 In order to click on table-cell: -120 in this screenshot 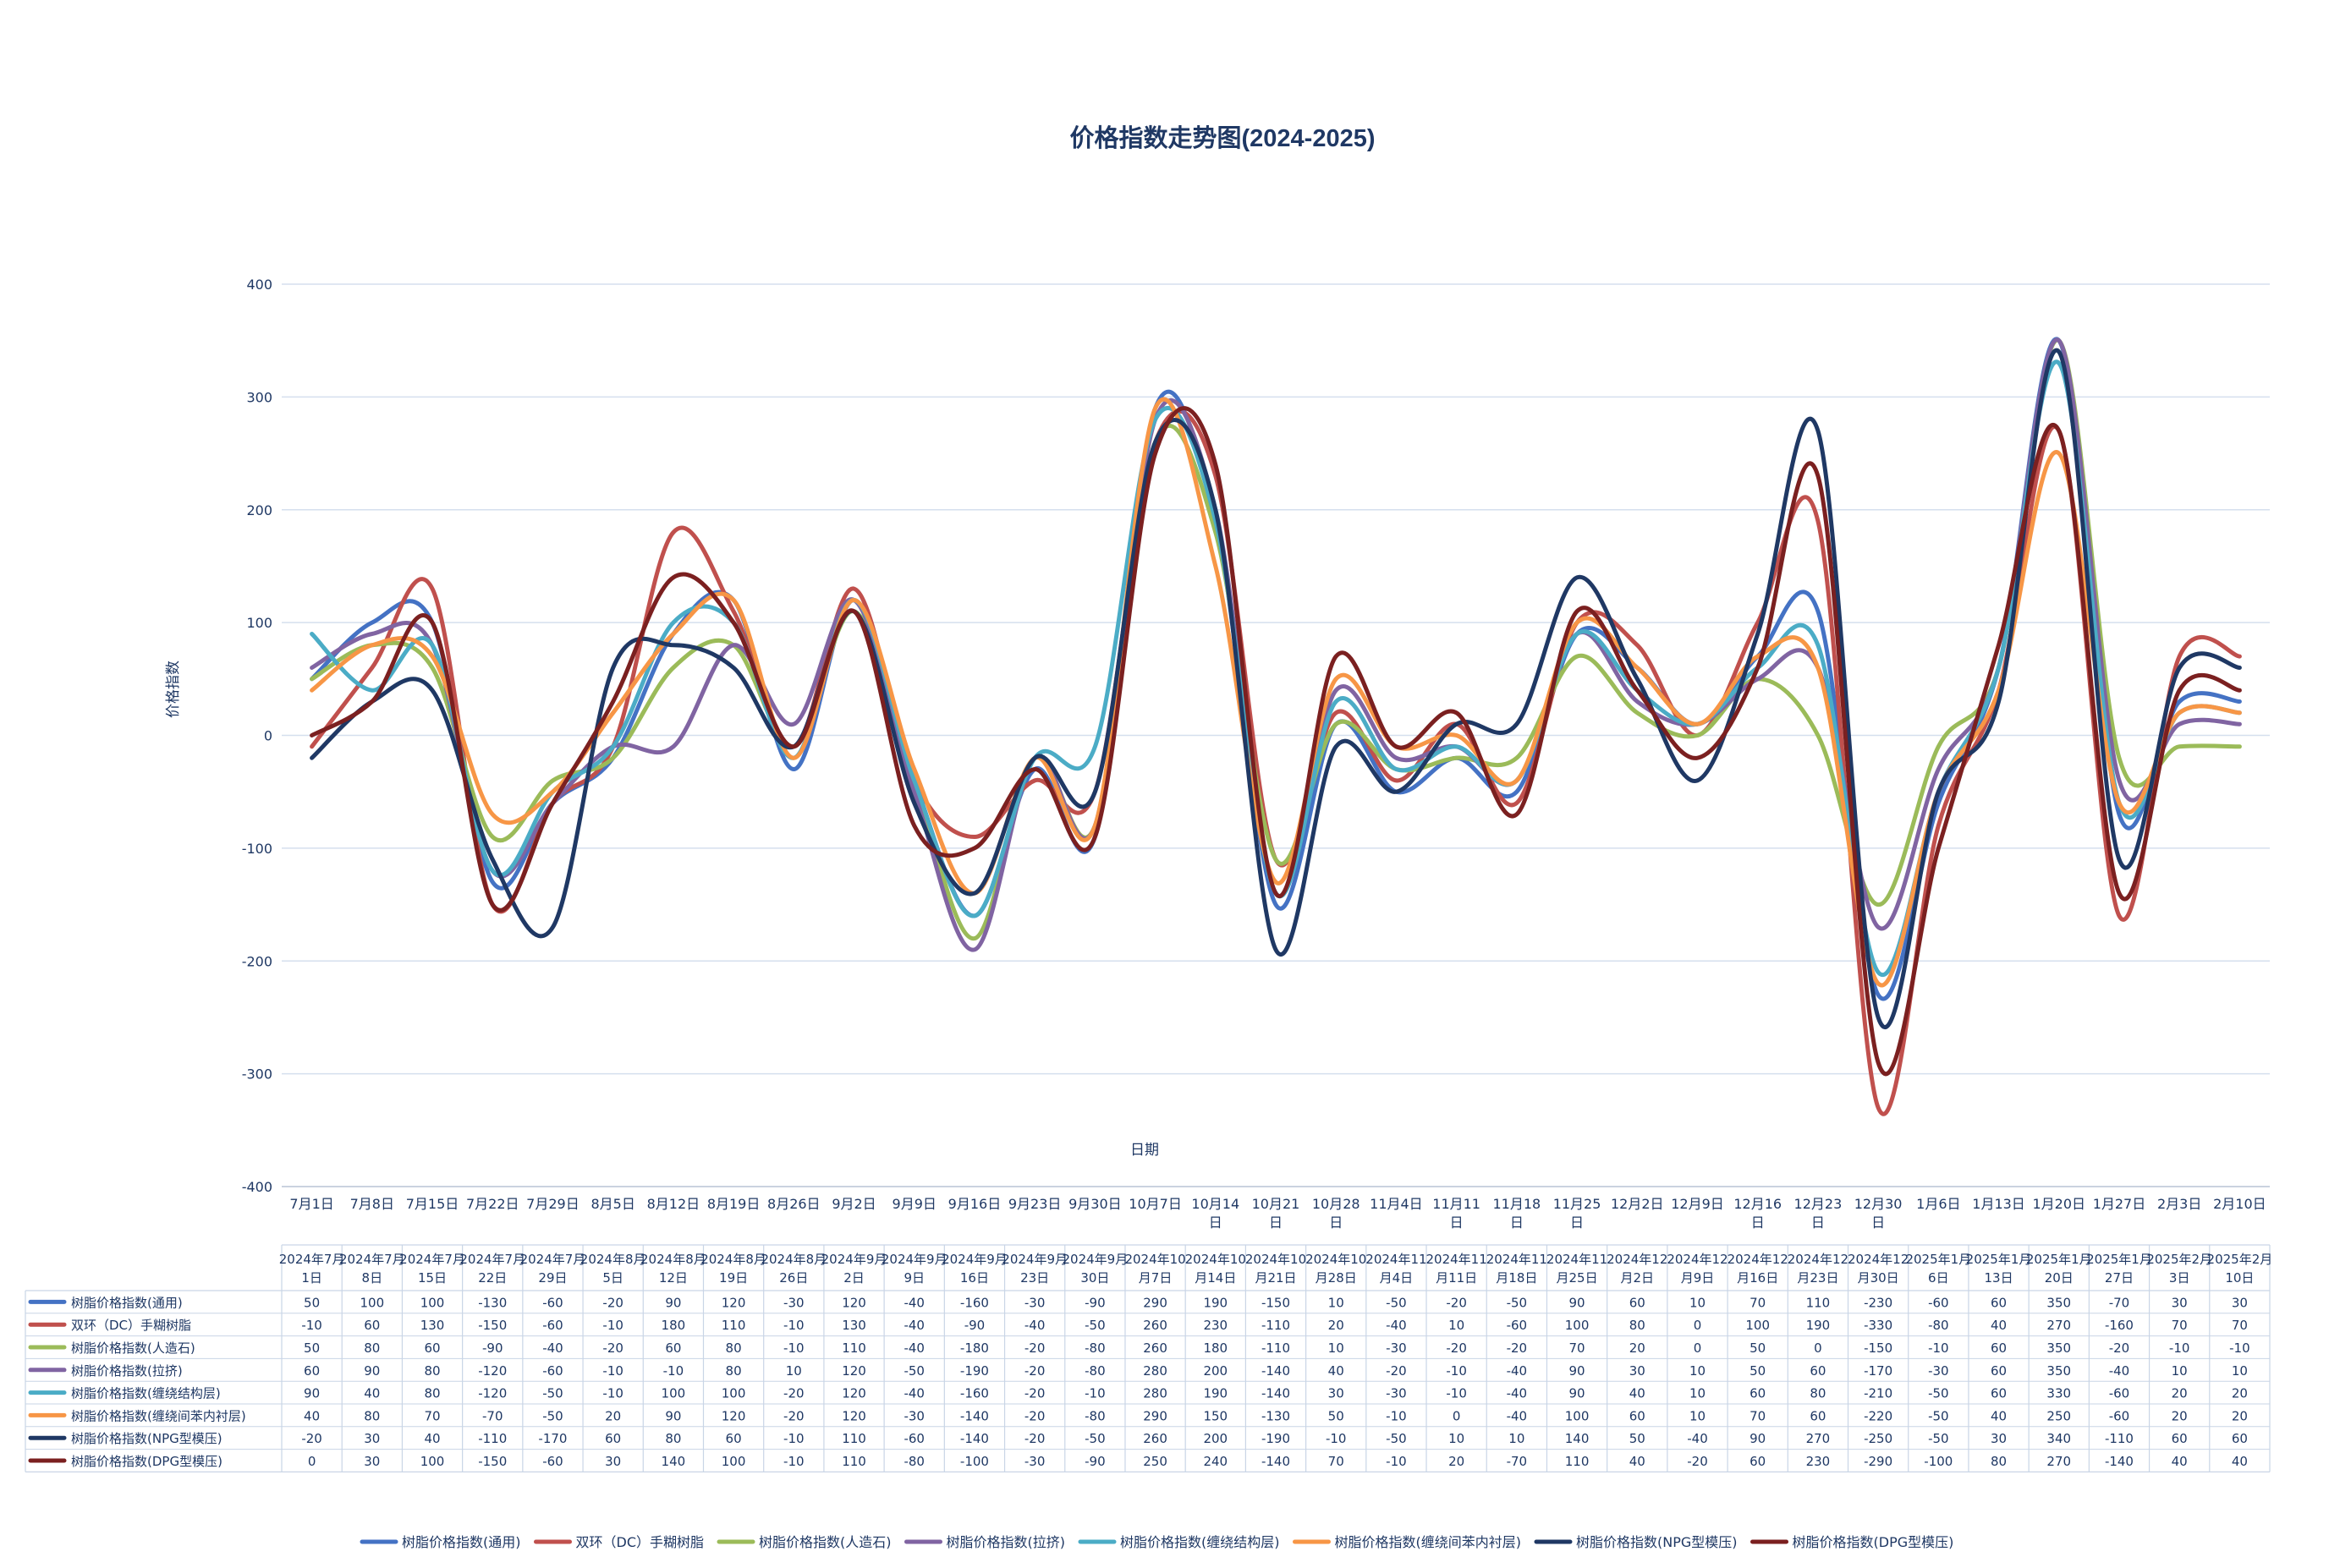, I will do `click(492, 1393)`.